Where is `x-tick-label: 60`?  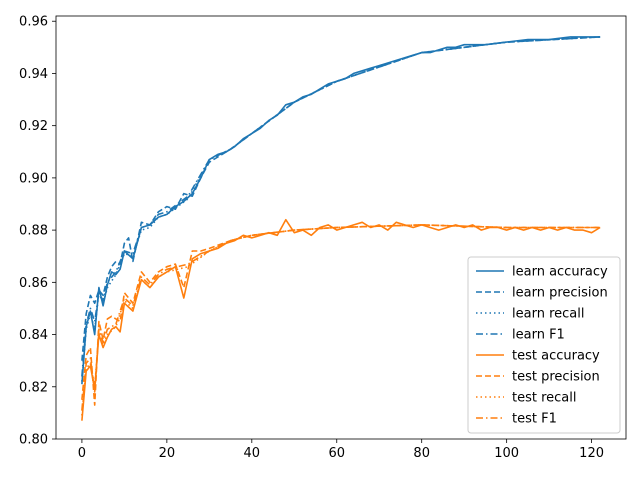 x-tick-label: 60 is located at coordinates (336, 453).